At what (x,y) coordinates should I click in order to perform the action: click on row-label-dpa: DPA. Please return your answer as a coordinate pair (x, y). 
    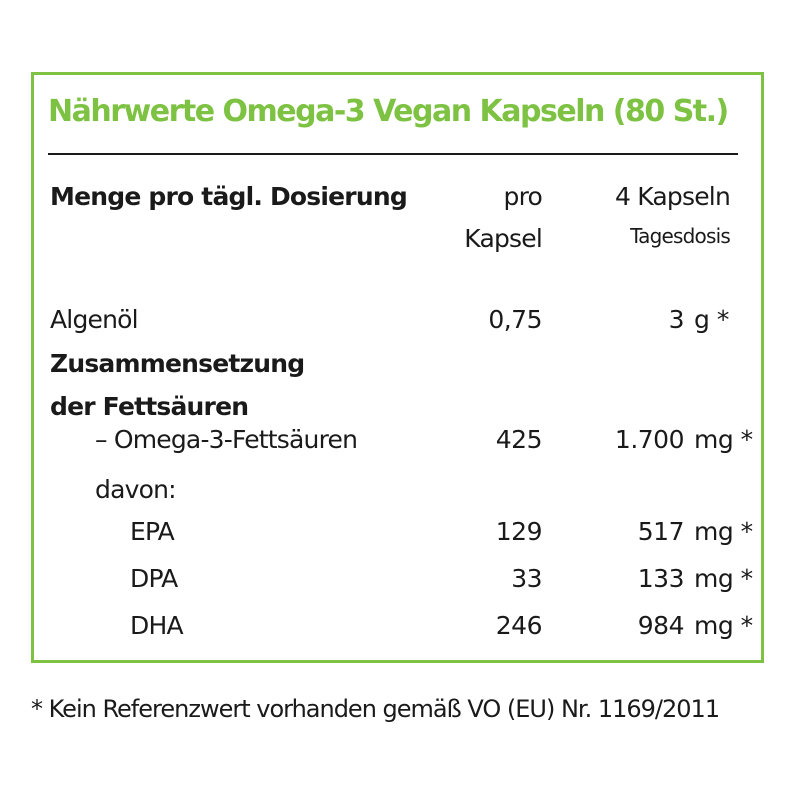
    Looking at the image, I should click on (154, 578).